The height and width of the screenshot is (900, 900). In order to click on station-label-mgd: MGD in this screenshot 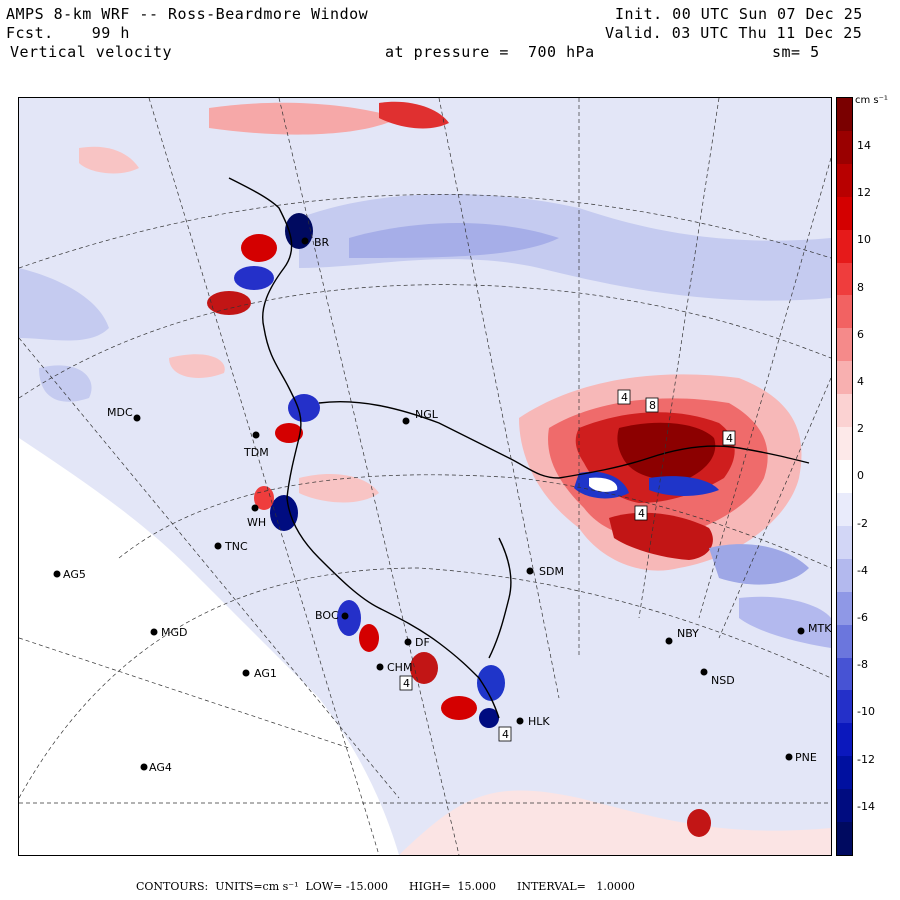, I will do `click(174, 632)`.